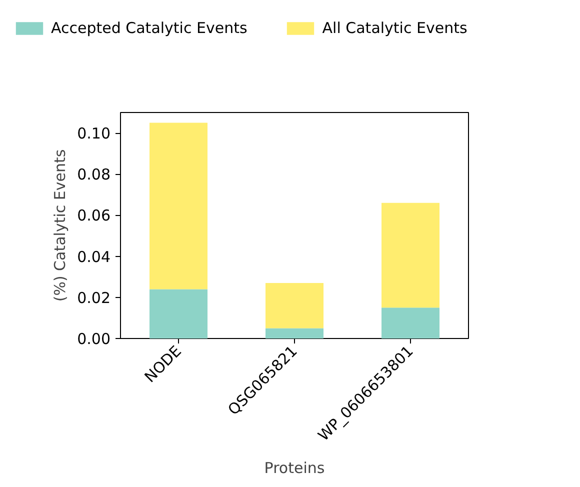  What do you see at coordinates (94, 297) in the screenshot?
I see `y-tick-label: 0.02` at bounding box center [94, 297].